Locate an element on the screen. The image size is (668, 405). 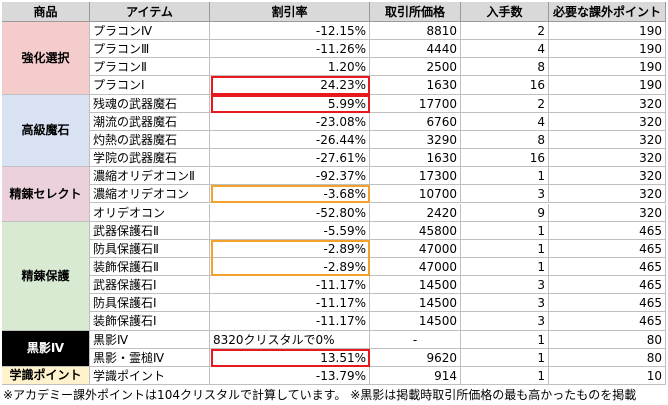
group-label: 黒影Ⅳ is located at coordinates (46, 348).